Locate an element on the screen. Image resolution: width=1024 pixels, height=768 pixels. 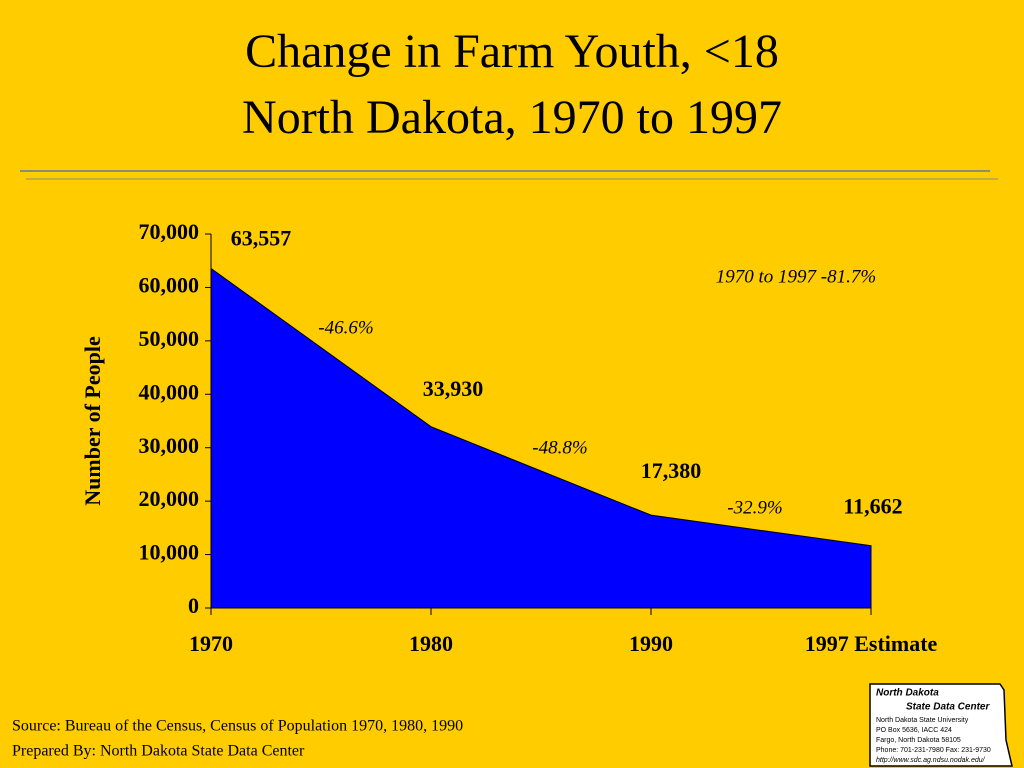
y-tick-label: 0 is located at coordinates (193, 605).